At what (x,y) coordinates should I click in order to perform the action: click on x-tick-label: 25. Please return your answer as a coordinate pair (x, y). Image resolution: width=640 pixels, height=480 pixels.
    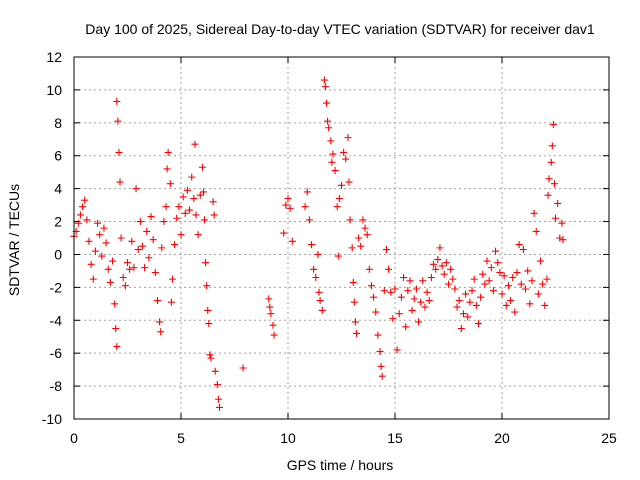
    Looking at the image, I should click on (609, 438).